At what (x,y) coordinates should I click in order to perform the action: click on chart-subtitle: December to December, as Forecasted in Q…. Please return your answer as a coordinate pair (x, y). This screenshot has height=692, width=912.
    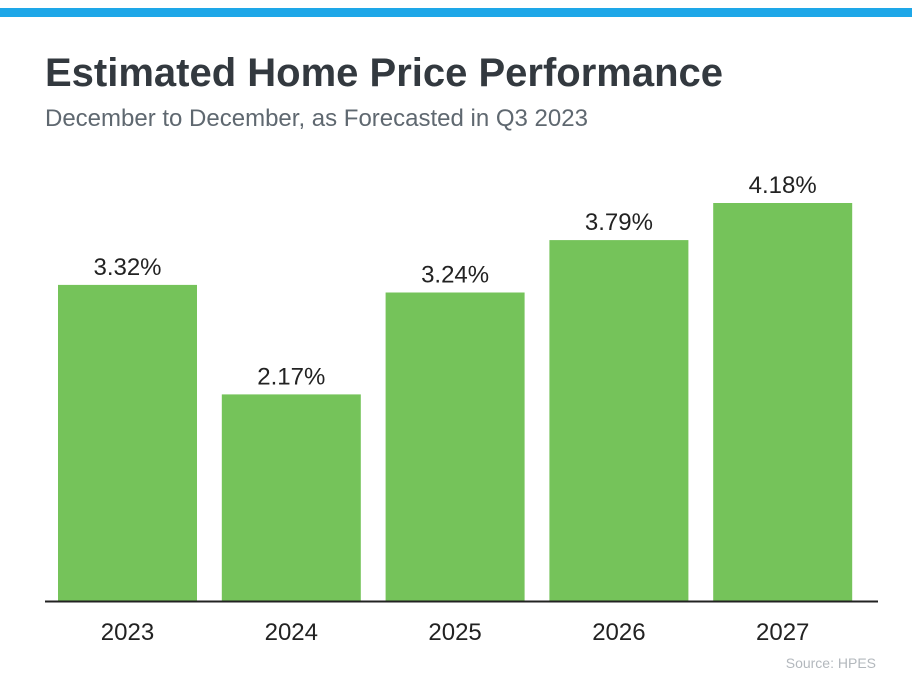
    Looking at the image, I should click on (316, 118).